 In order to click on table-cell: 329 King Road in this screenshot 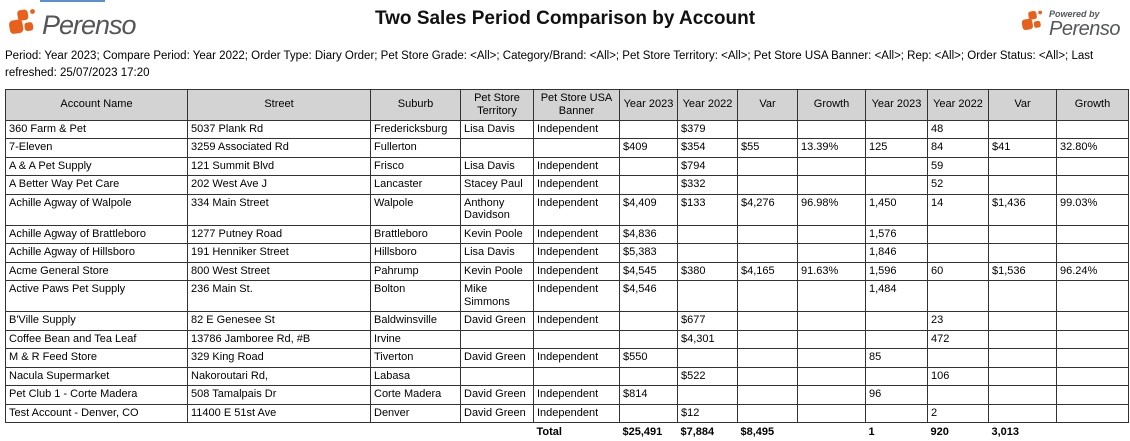, I will do `click(279, 358)`.